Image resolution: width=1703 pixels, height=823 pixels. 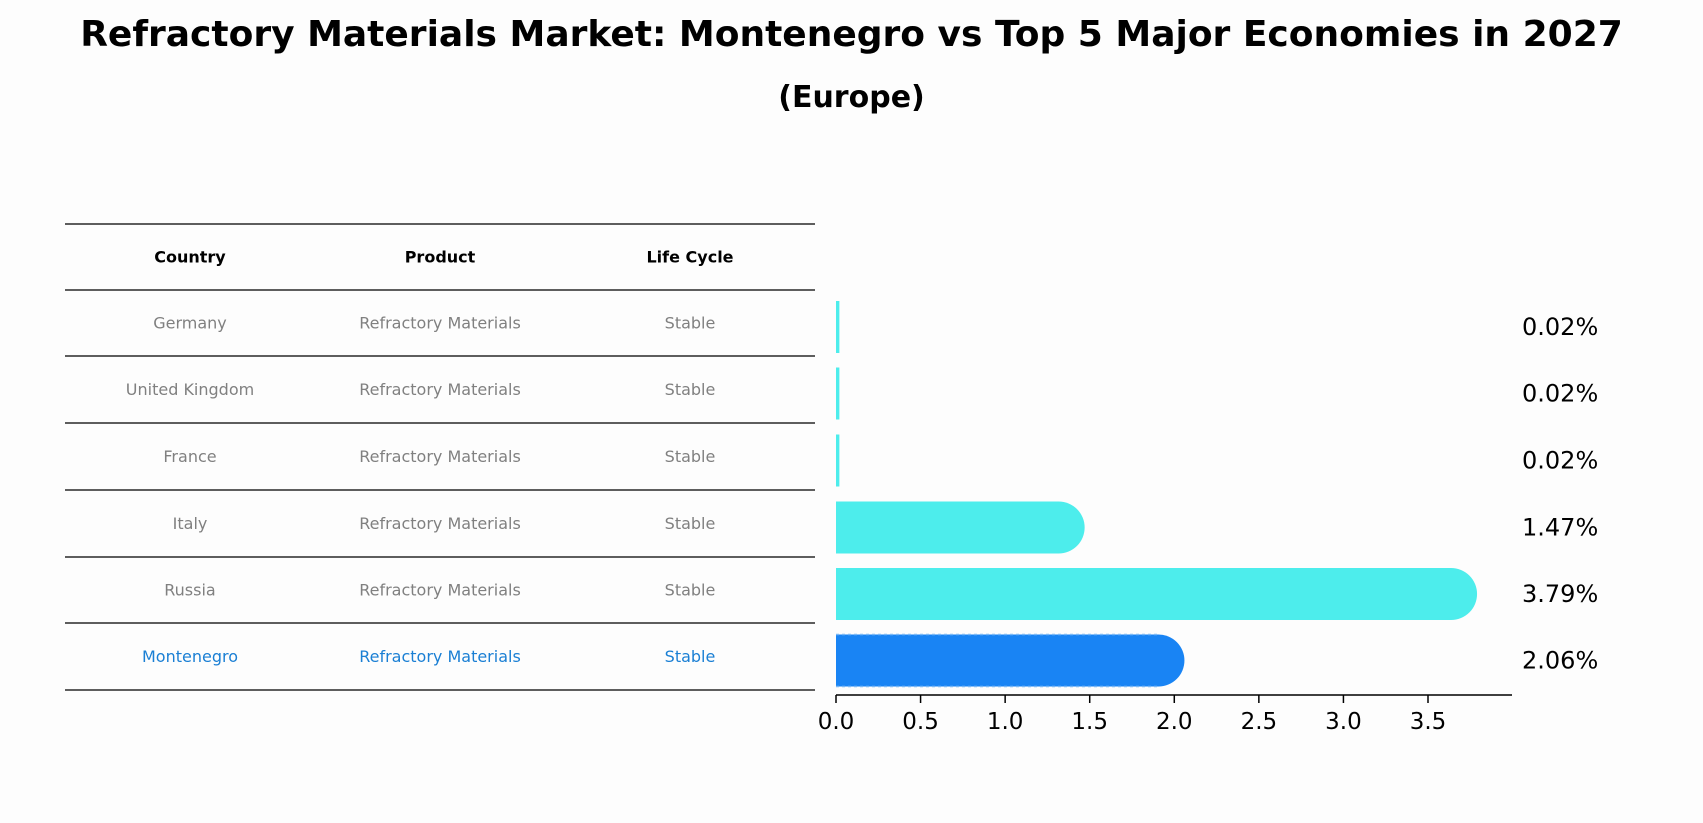 I want to click on cell-country: Montenegro, so click(x=190, y=656).